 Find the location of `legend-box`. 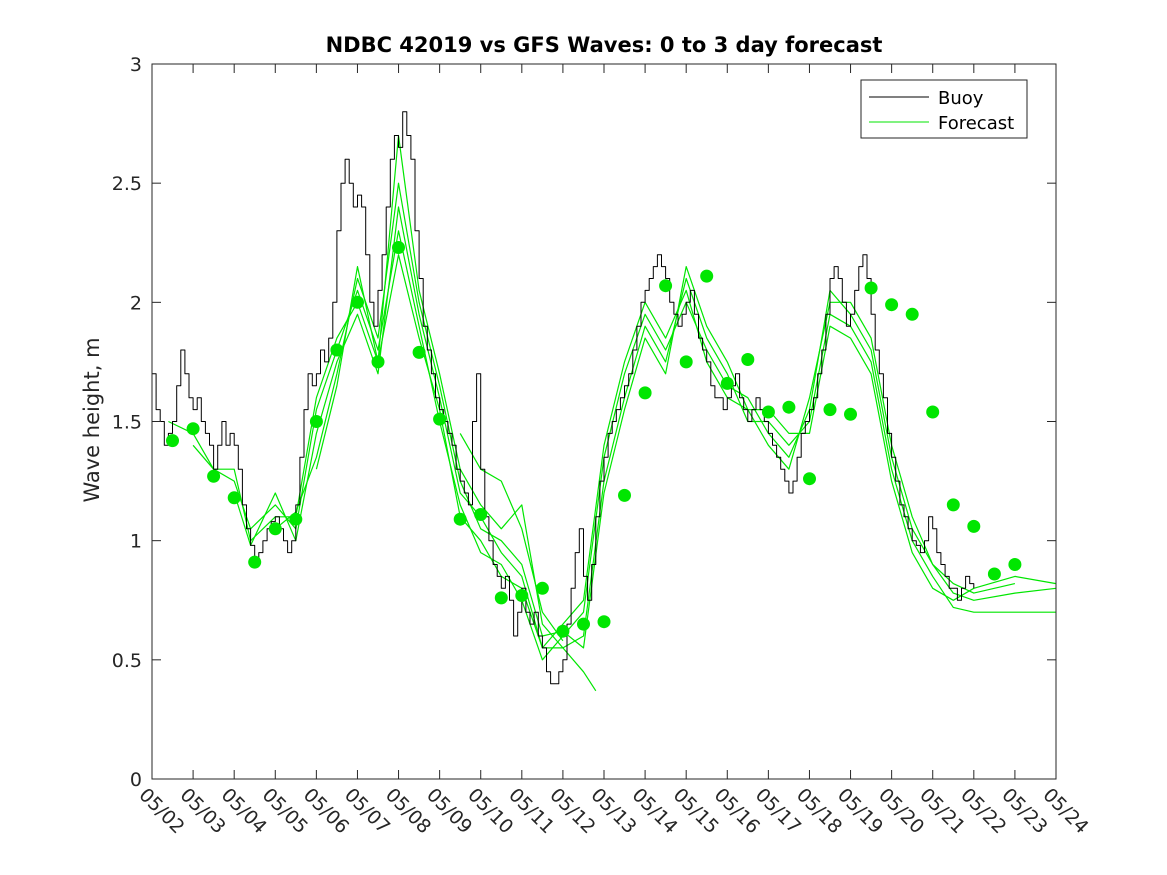

legend-box is located at coordinates (944, 109).